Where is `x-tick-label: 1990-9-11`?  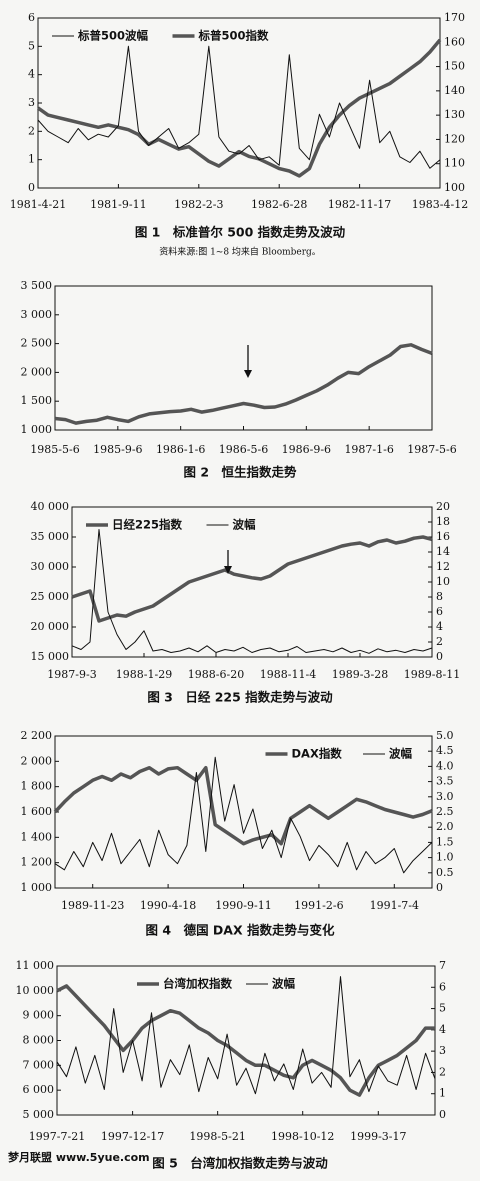
x-tick-label: 1990-9-11 is located at coordinates (243, 905).